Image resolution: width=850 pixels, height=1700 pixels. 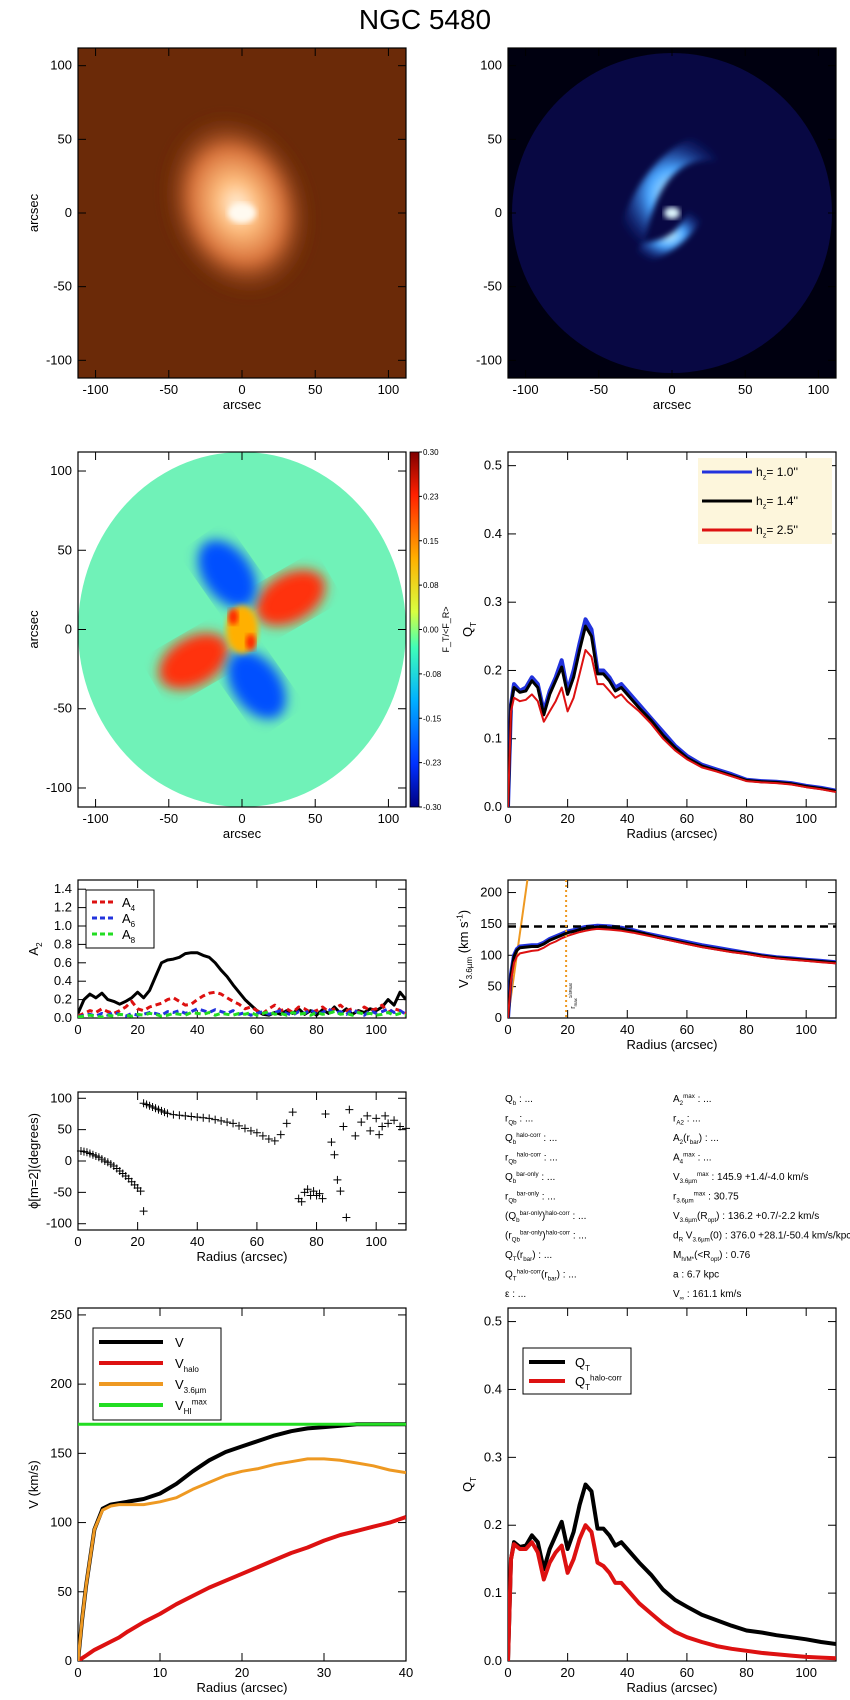 I want to click on p1-ytick-label: 50, so click(x=65, y=138).